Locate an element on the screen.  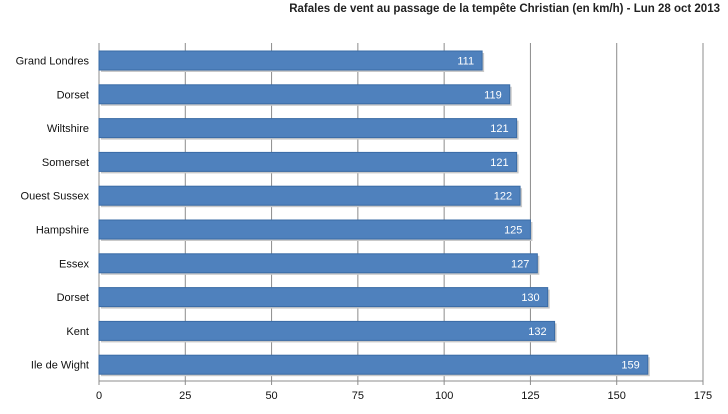
category-label: Grand Londres is located at coordinates (53, 62).